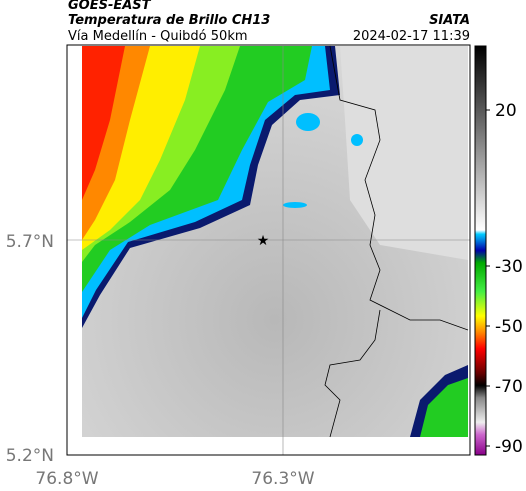  I want to click on colorbar-label: -70, so click(509, 387).